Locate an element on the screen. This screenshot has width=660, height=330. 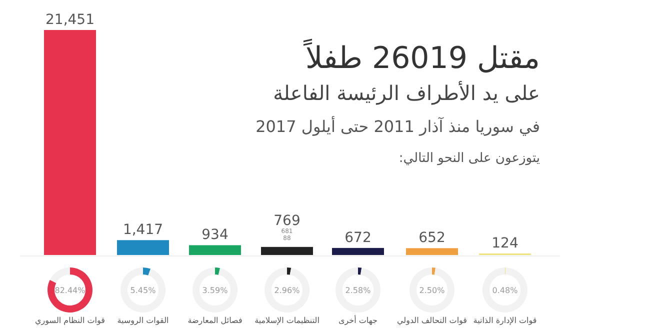
data-label: 672 is located at coordinates (358, 238).